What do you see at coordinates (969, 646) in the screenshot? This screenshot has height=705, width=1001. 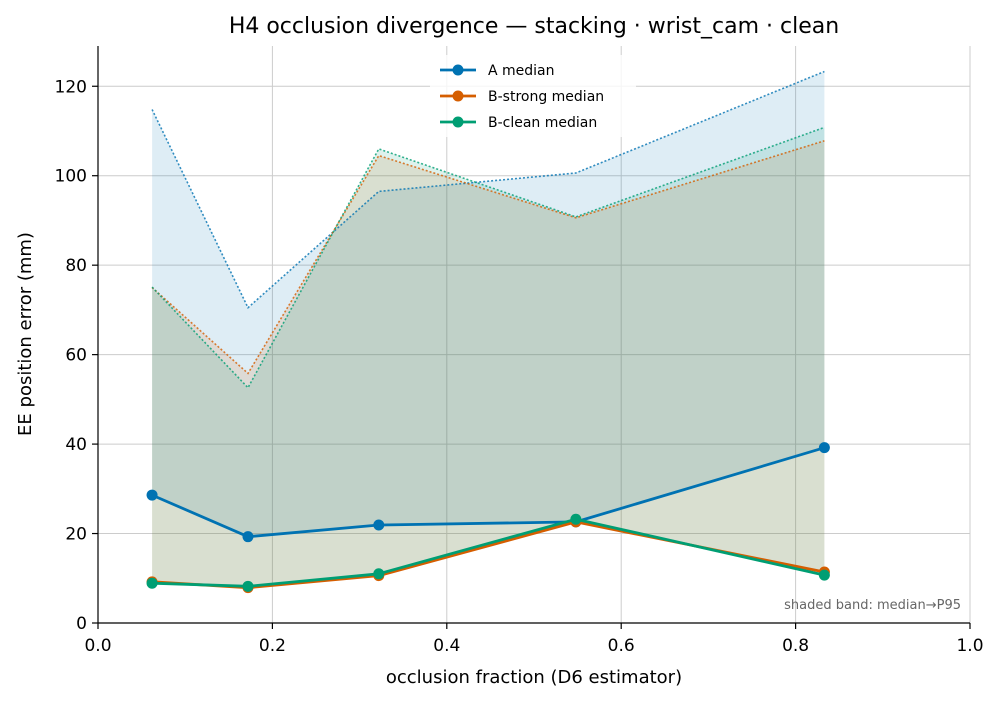 I see `x-tick-label-5: 1.0` at bounding box center [969, 646].